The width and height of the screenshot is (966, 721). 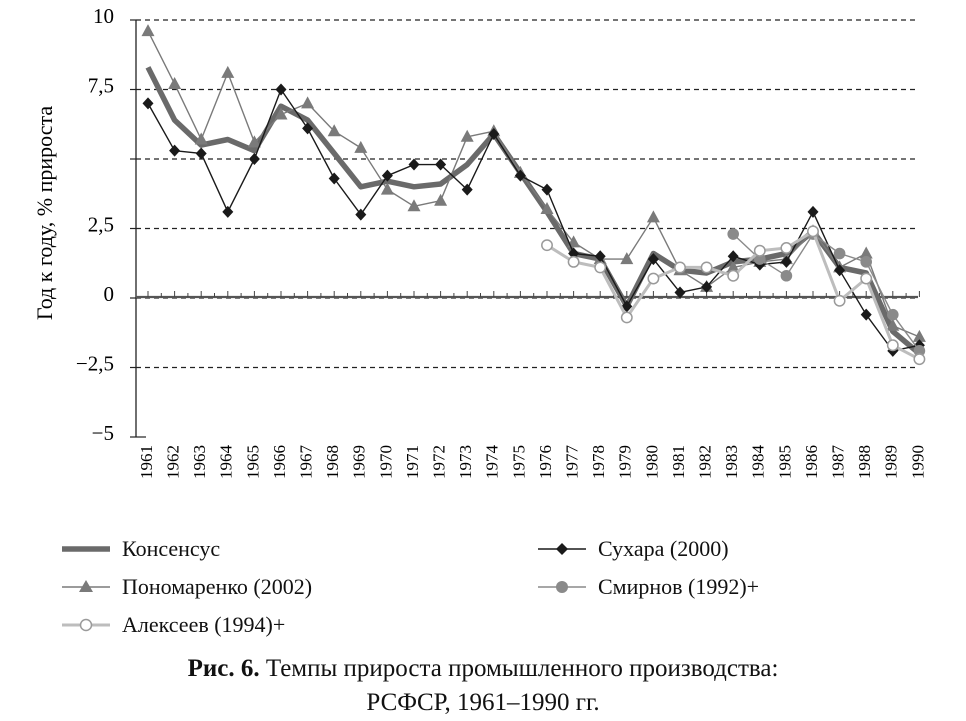 What do you see at coordinates (679, 586) in the screenshot?
I see `legend-label: Смирнов (1992)+` at bounding box center [679, 586].